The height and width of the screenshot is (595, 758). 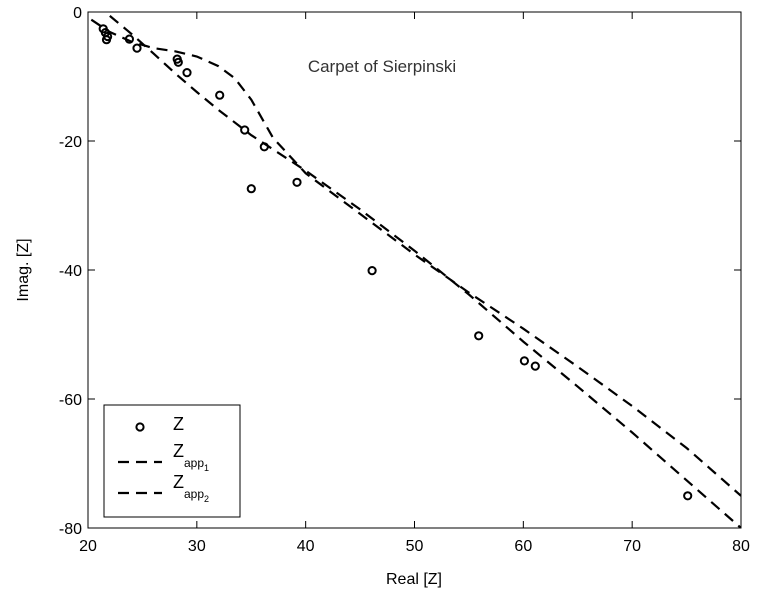 What do you see at coordinates (70, 142) in the screenshot?
I see `y-tick-label: -20` at bounding box center [70, 142].